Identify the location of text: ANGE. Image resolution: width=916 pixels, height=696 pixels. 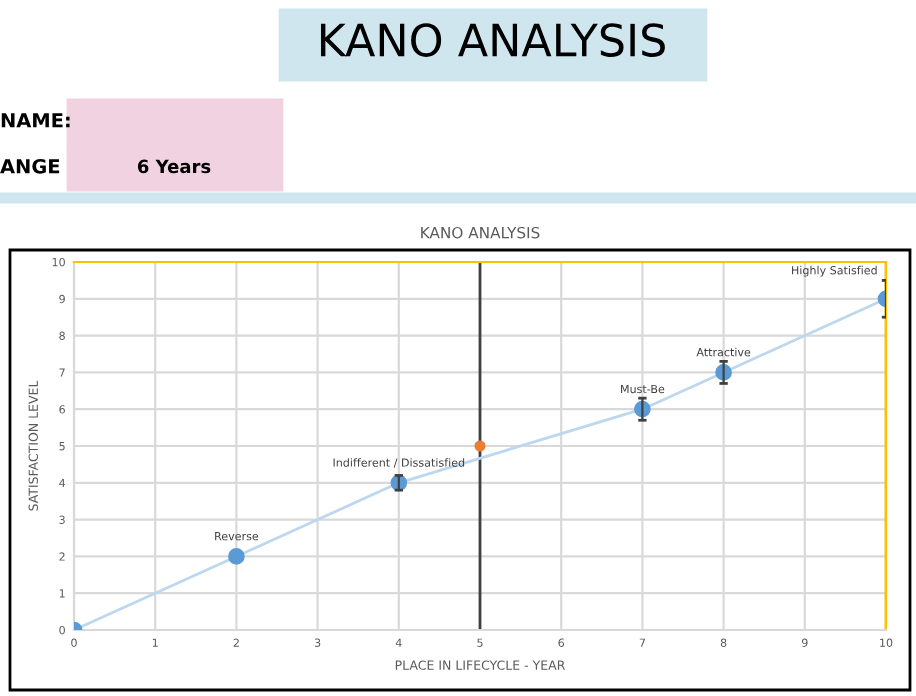
(30, 166).